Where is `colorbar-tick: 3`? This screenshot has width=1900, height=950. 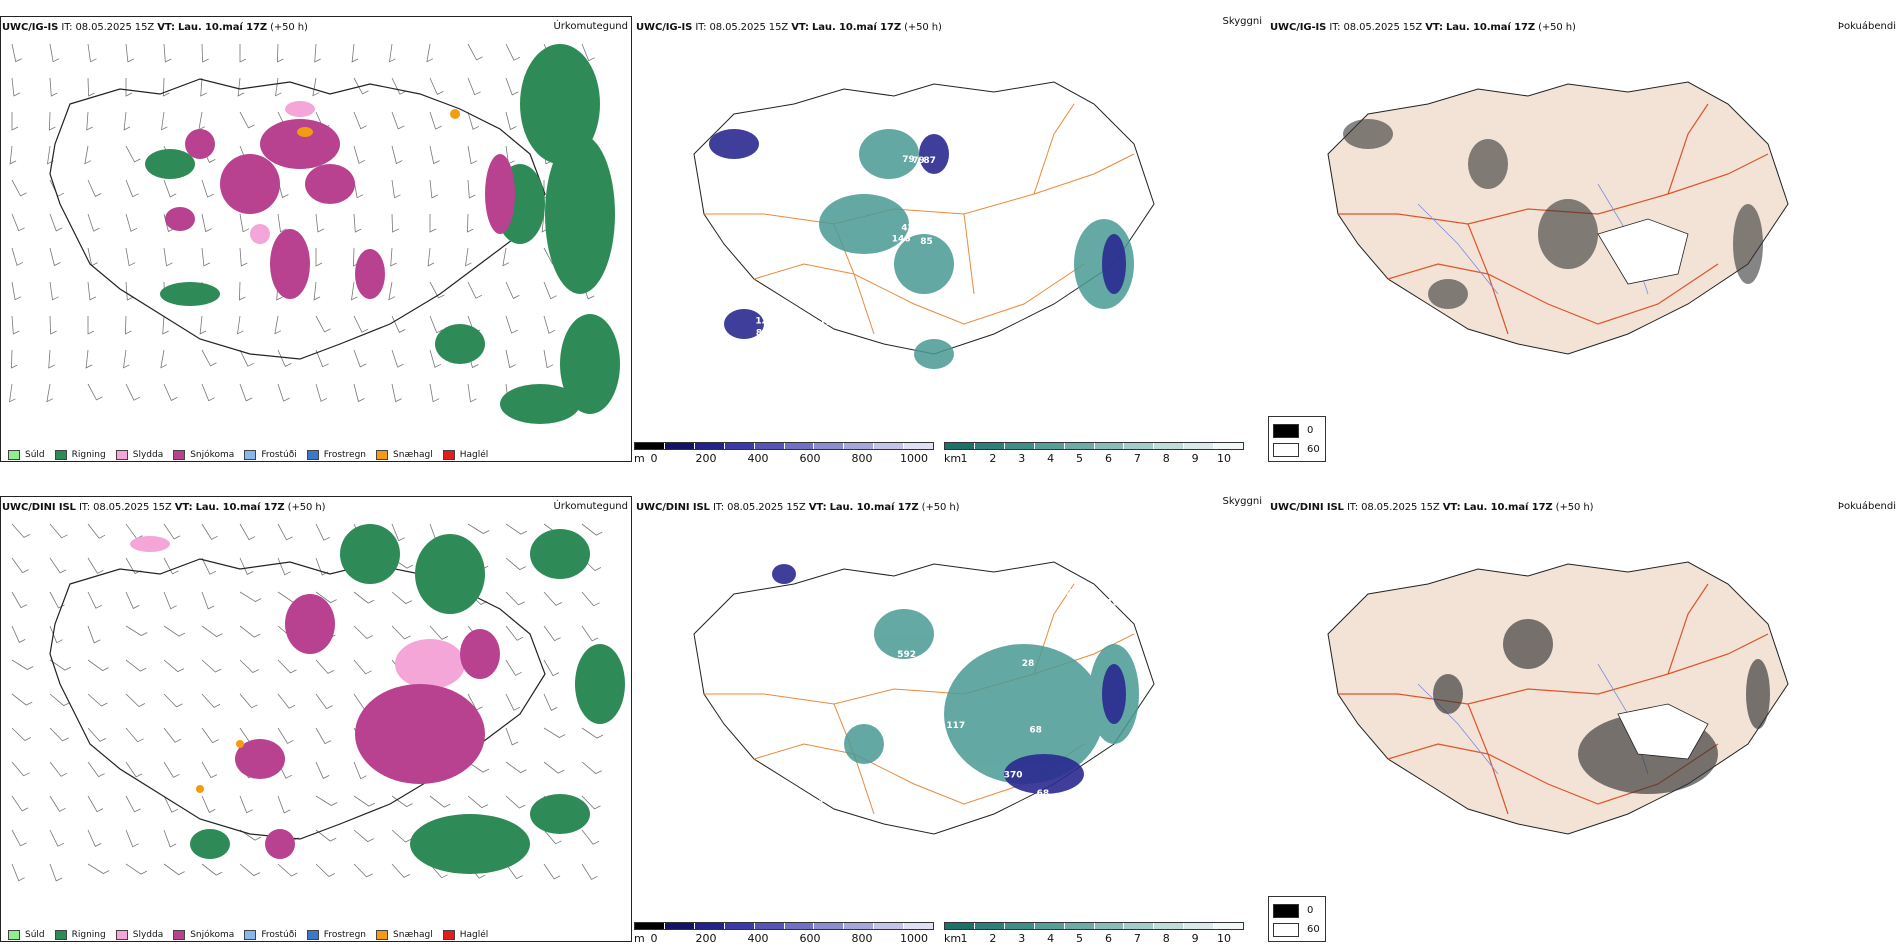
colorbar-tick: 3 is located at coordinates (1022, 458).